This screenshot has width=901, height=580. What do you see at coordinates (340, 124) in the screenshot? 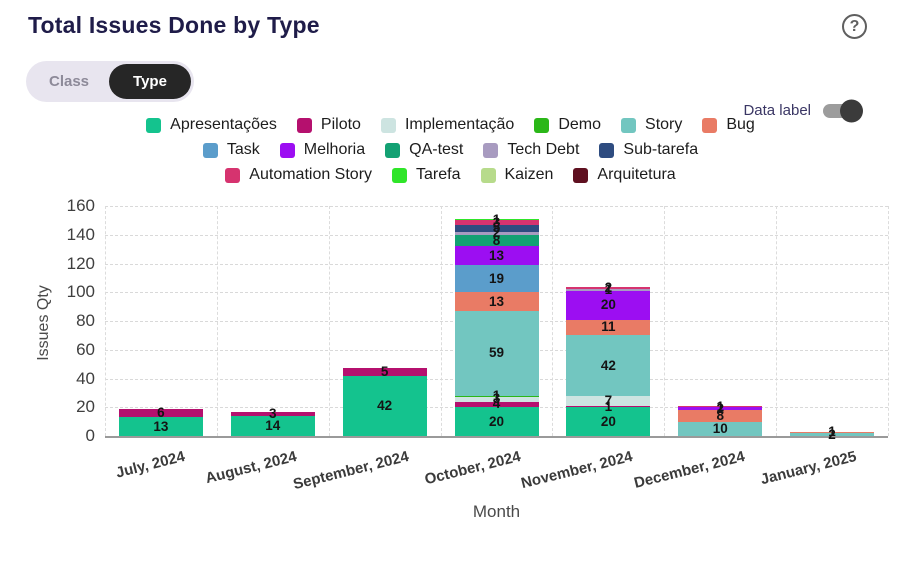
I see `legend-label: Piloto` at bounding box center [340, 124].